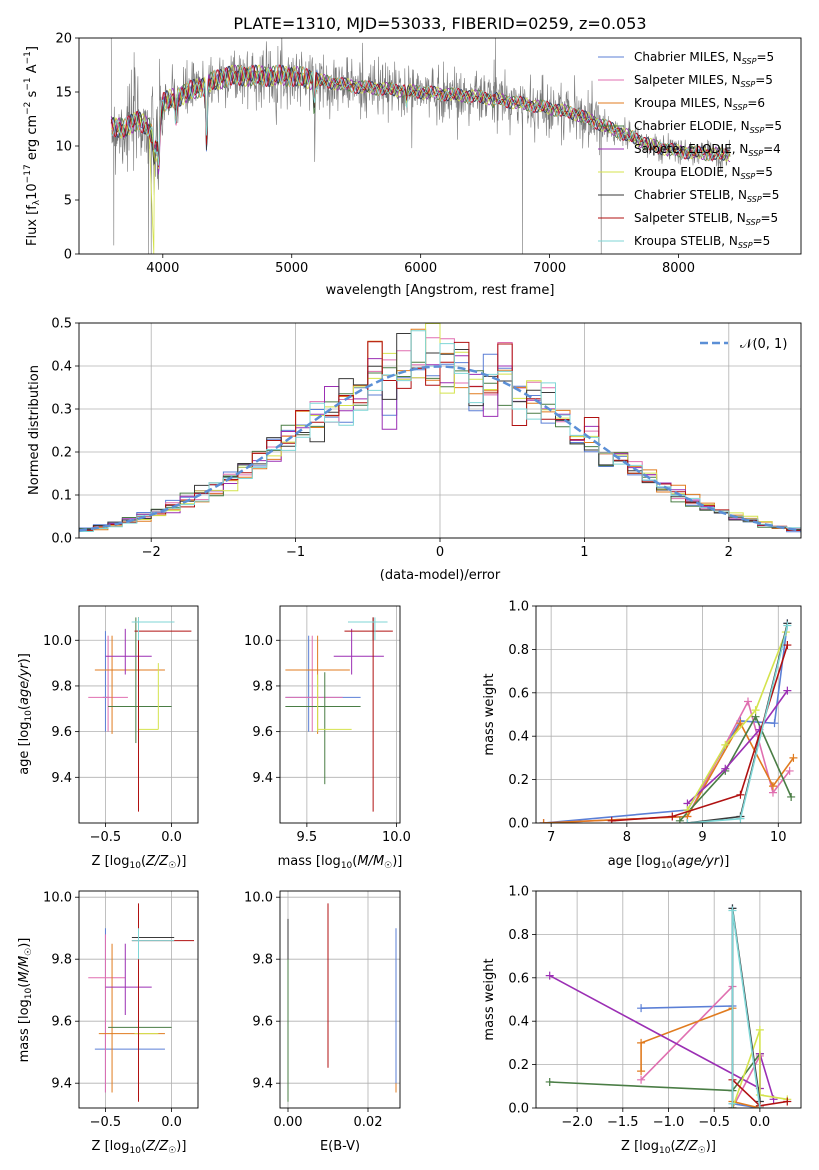 The width and height of the screenshot is (819, 1170). What do you see at coordinates (763, 344) in the screenshot?
I see `legend-label: 𝒩(0, 1)` at bounding box center [763, 344].